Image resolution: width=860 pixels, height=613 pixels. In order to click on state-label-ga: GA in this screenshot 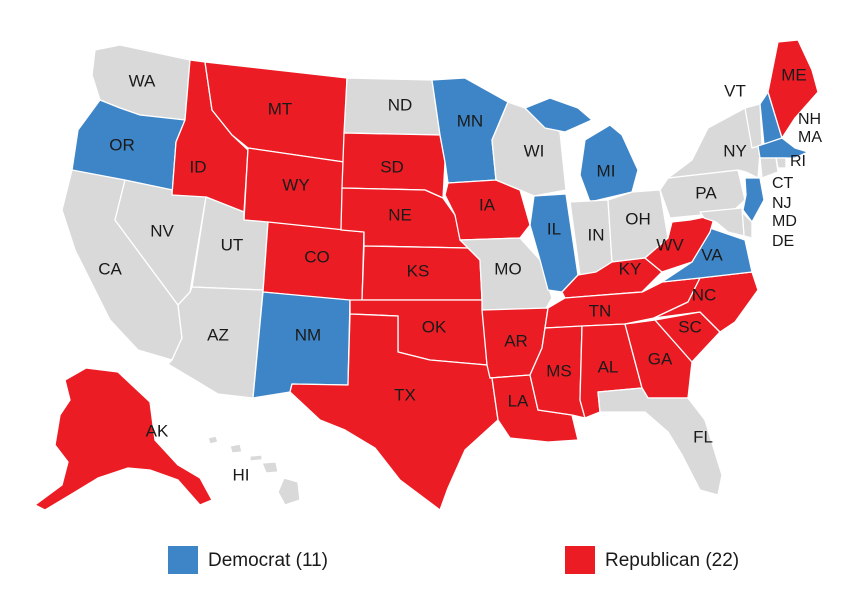, I will do `click(660, 358)`.